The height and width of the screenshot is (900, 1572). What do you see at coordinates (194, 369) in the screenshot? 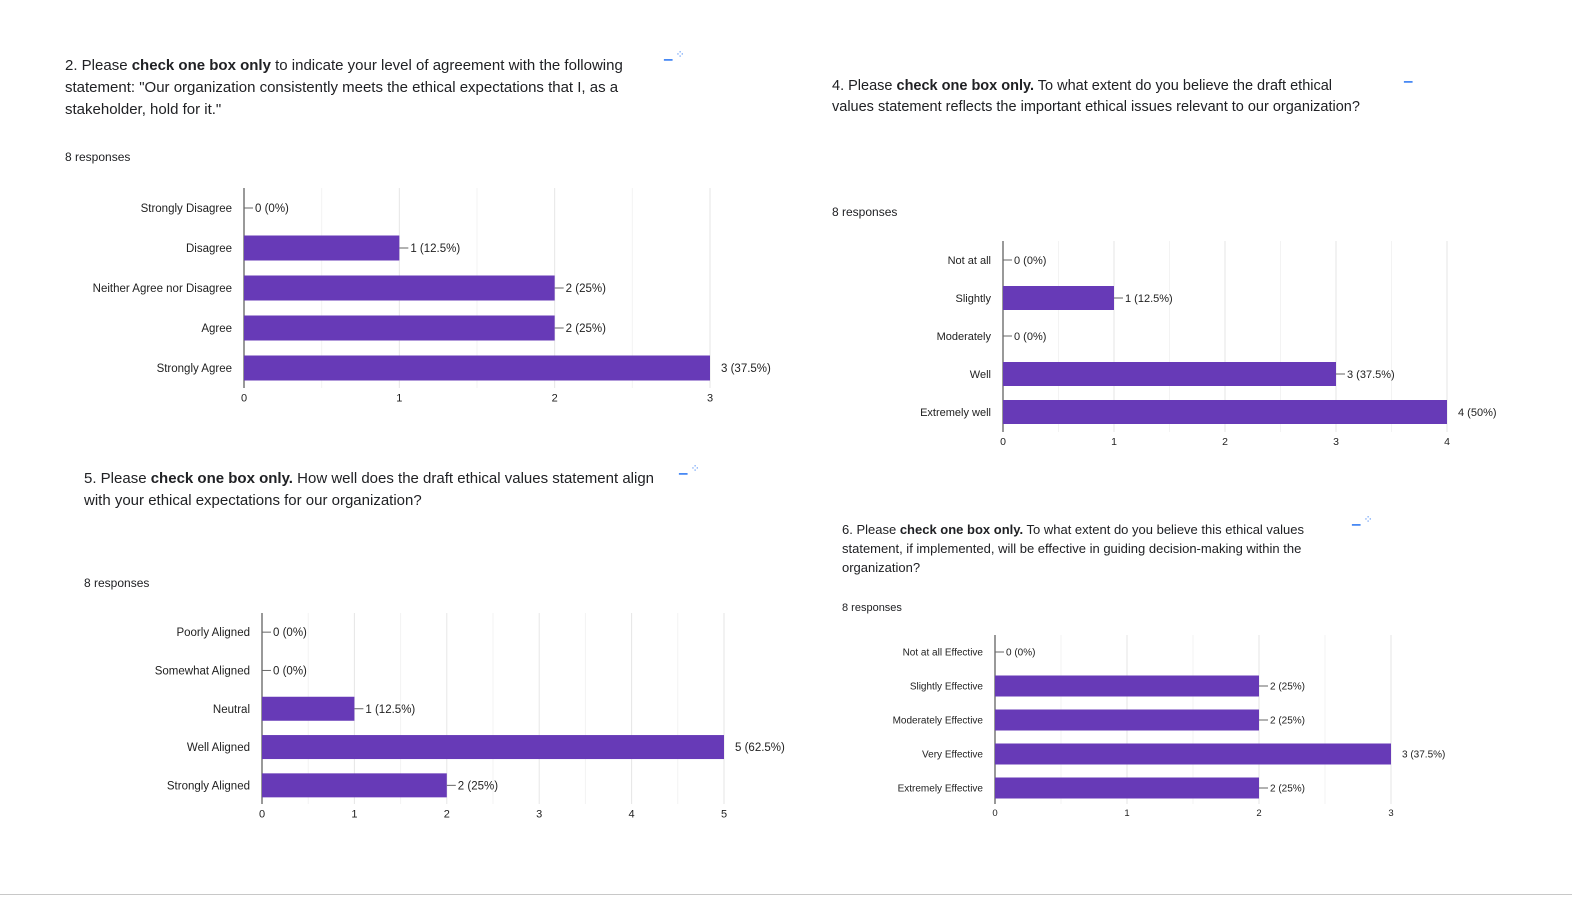
I see `category-label: Strongly Agree` at bounding box center [194, 369].